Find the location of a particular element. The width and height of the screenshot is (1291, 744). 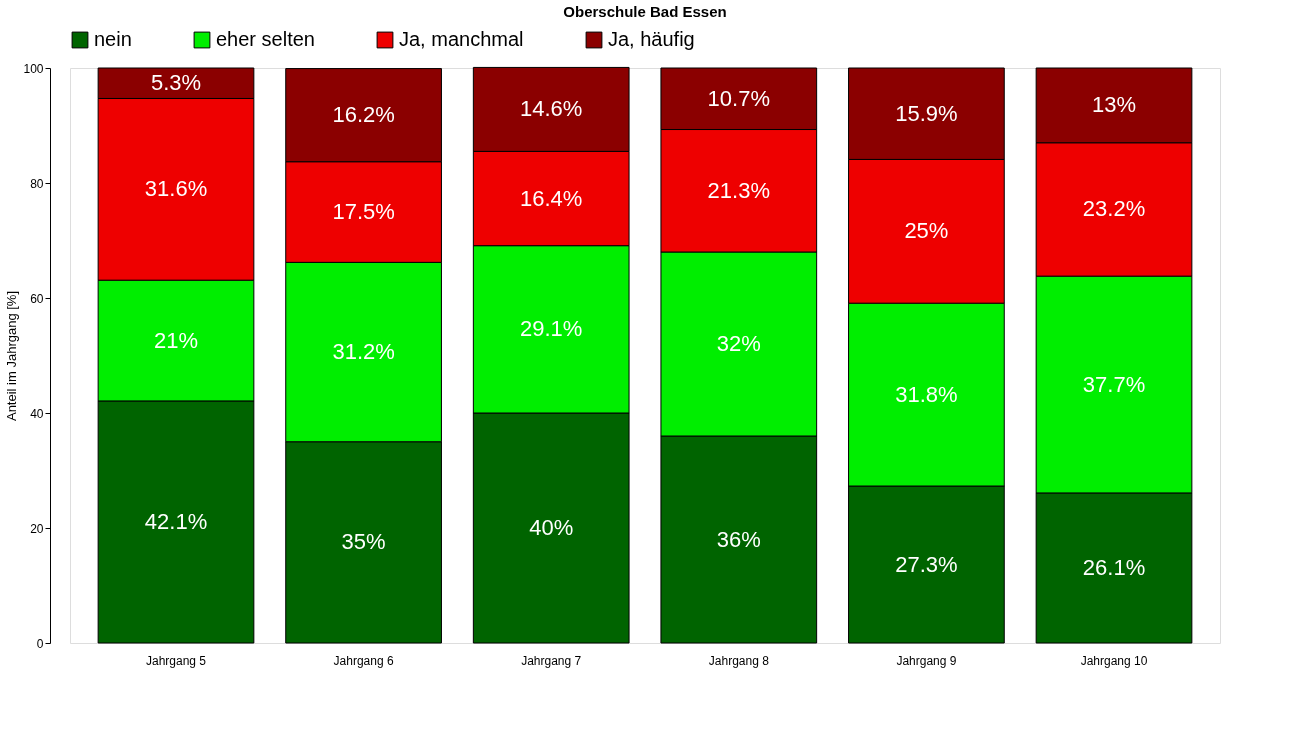

legend-label: Ja, manchmal is located at coordinates (461, 39).